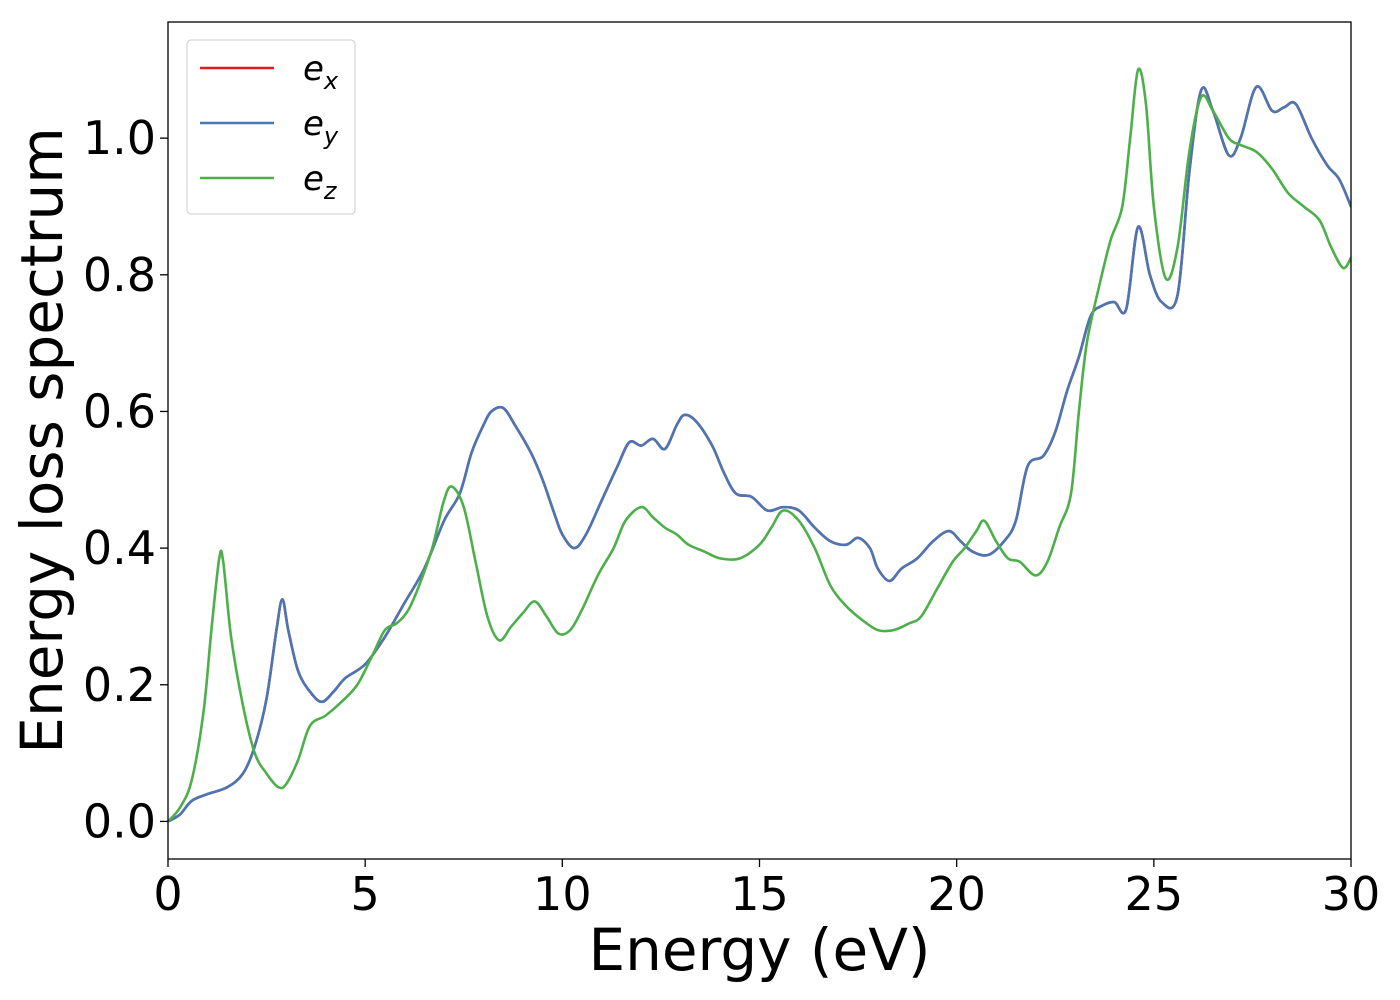 This screenshot has width=1400, height=1000. What do you see at coordinates (562, 894) in the screenshot?
I see `x-tick-label: 10` at bounding box center [562, 894].